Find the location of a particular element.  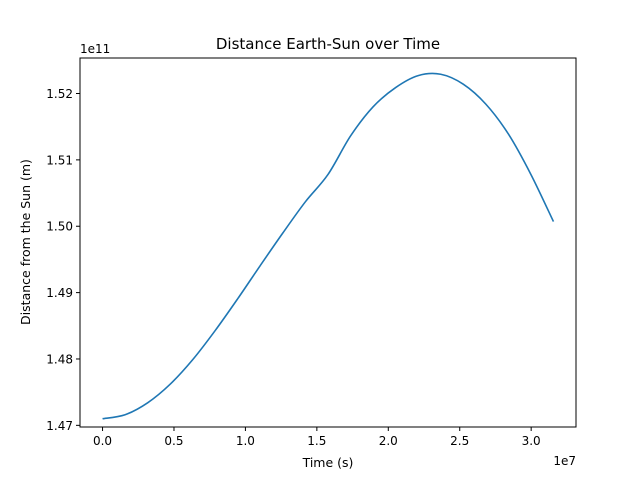

x-tick-label: 1.5 is located at coordinates (316, 441).